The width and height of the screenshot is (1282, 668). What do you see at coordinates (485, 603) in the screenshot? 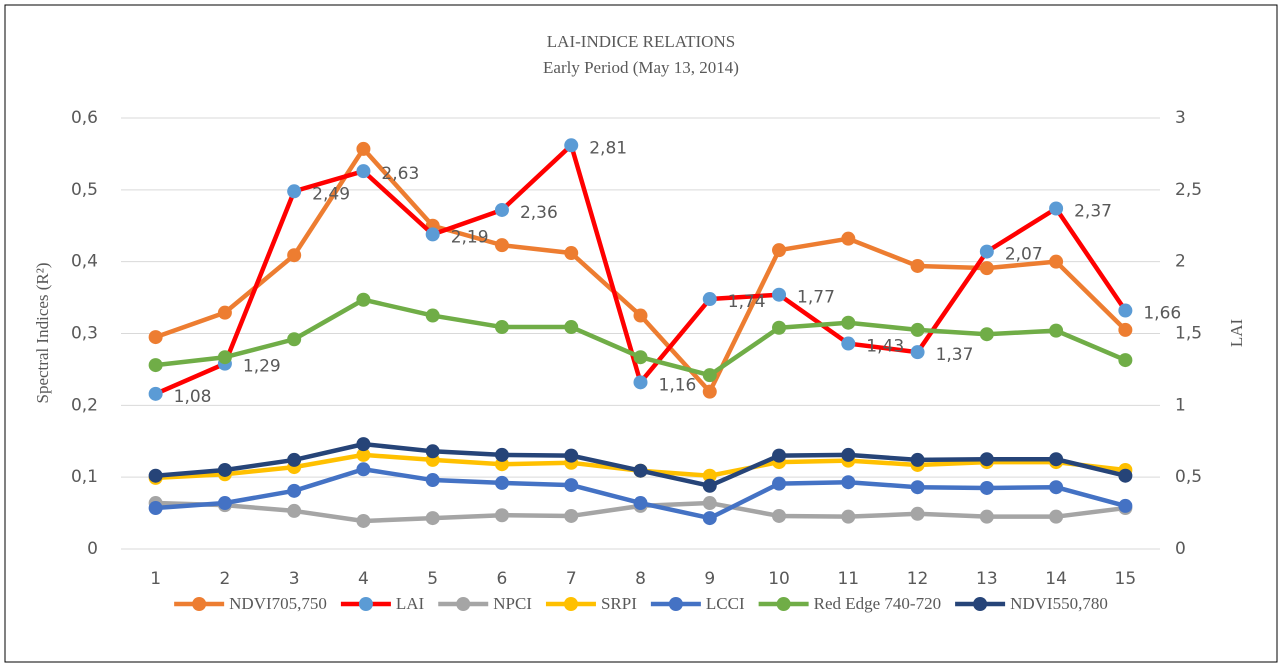
I see `legend-item: NPCI` at bounding box center [485, 603].